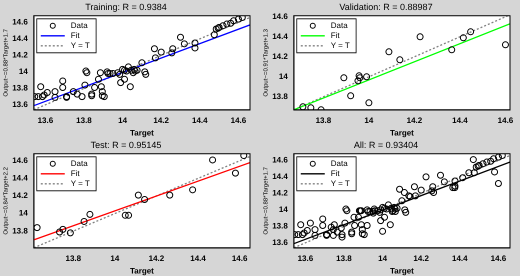 Image resolution: width=520 pixels, height=276 pixels. Describe the element at coordinates (126, 7) in the screenshot. I see `chart-title: Training: R = 0.9384` at that location.